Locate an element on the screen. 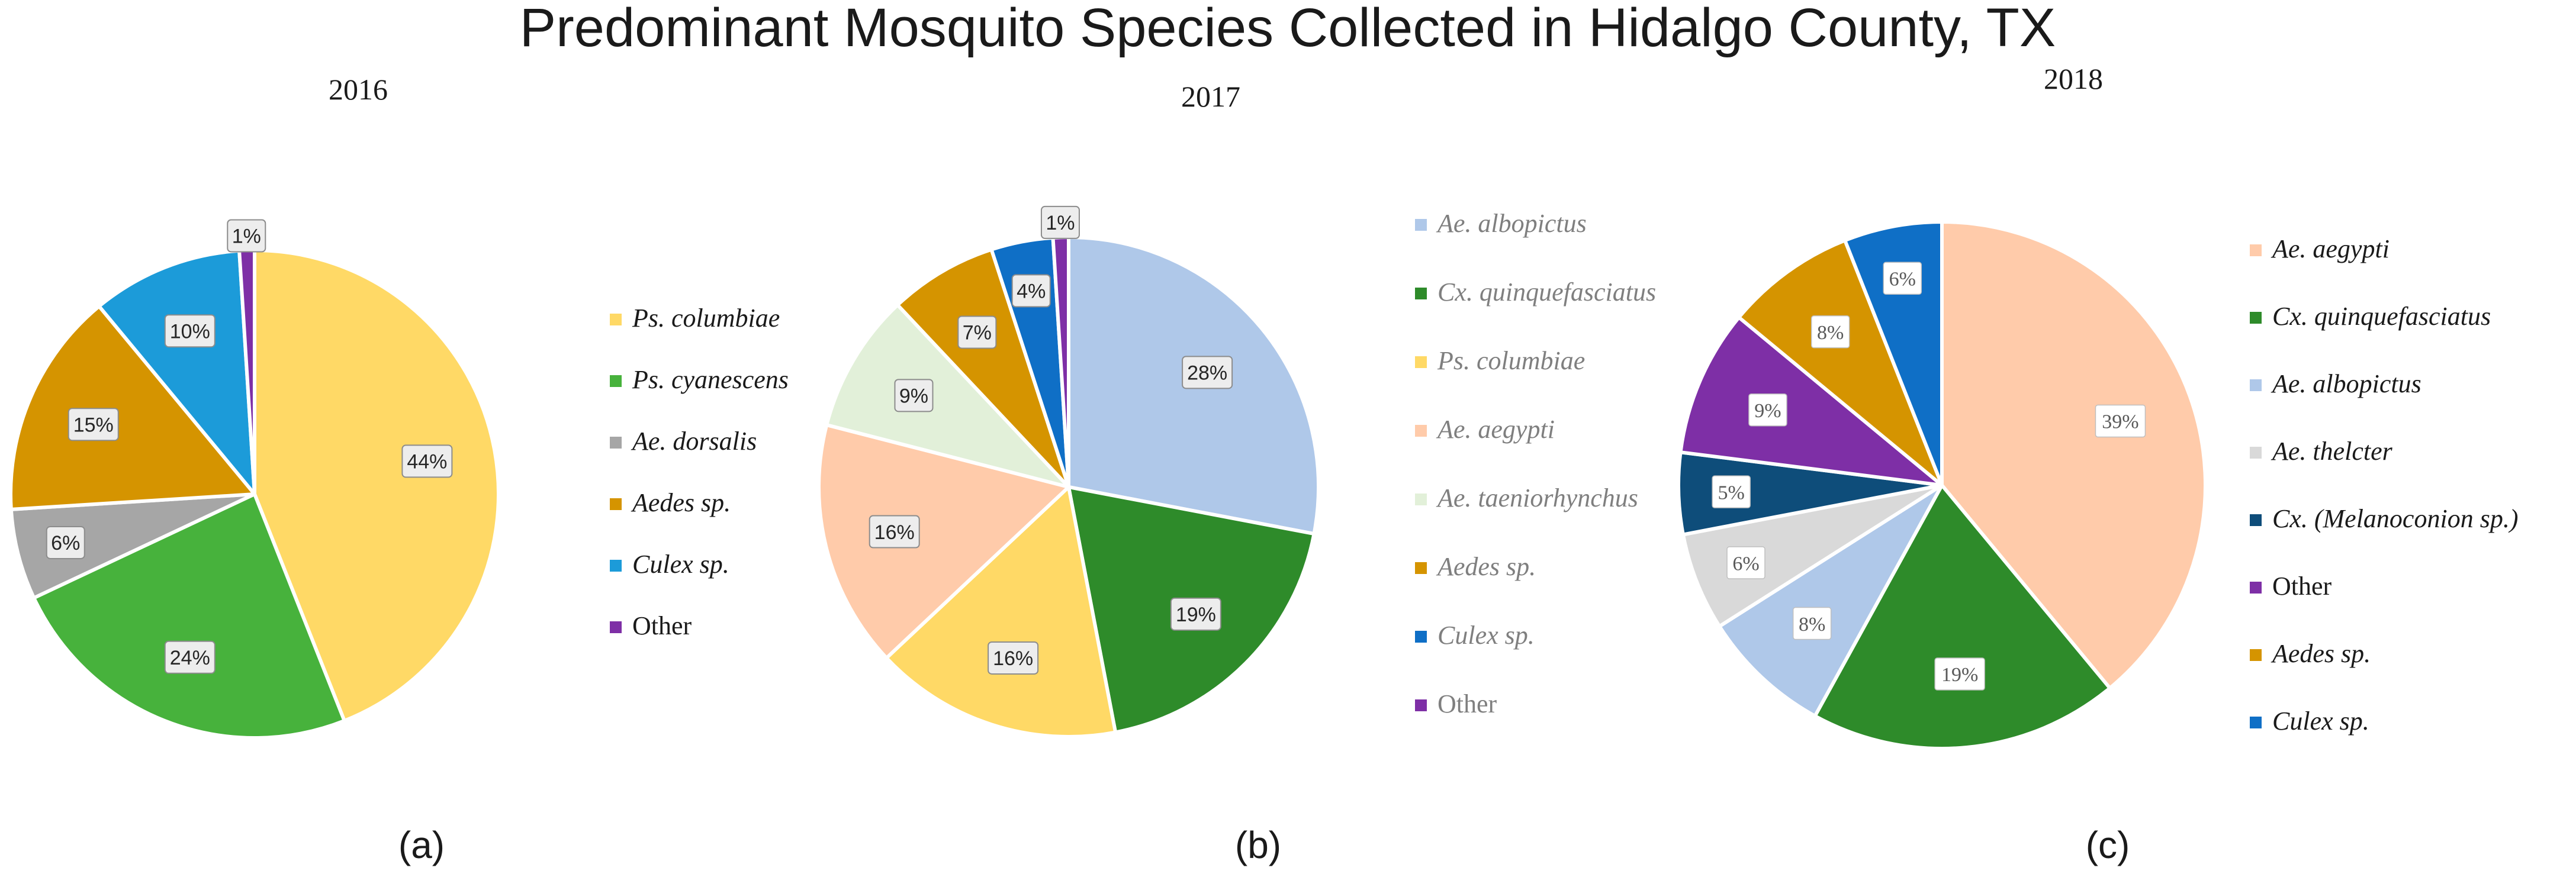  data-label: 28% is located at coordinates (1207, 373).